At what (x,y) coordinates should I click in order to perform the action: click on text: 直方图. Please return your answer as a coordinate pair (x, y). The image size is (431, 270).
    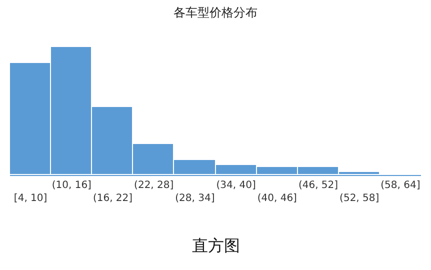
    Looking at the image, I should click on (216, 245).